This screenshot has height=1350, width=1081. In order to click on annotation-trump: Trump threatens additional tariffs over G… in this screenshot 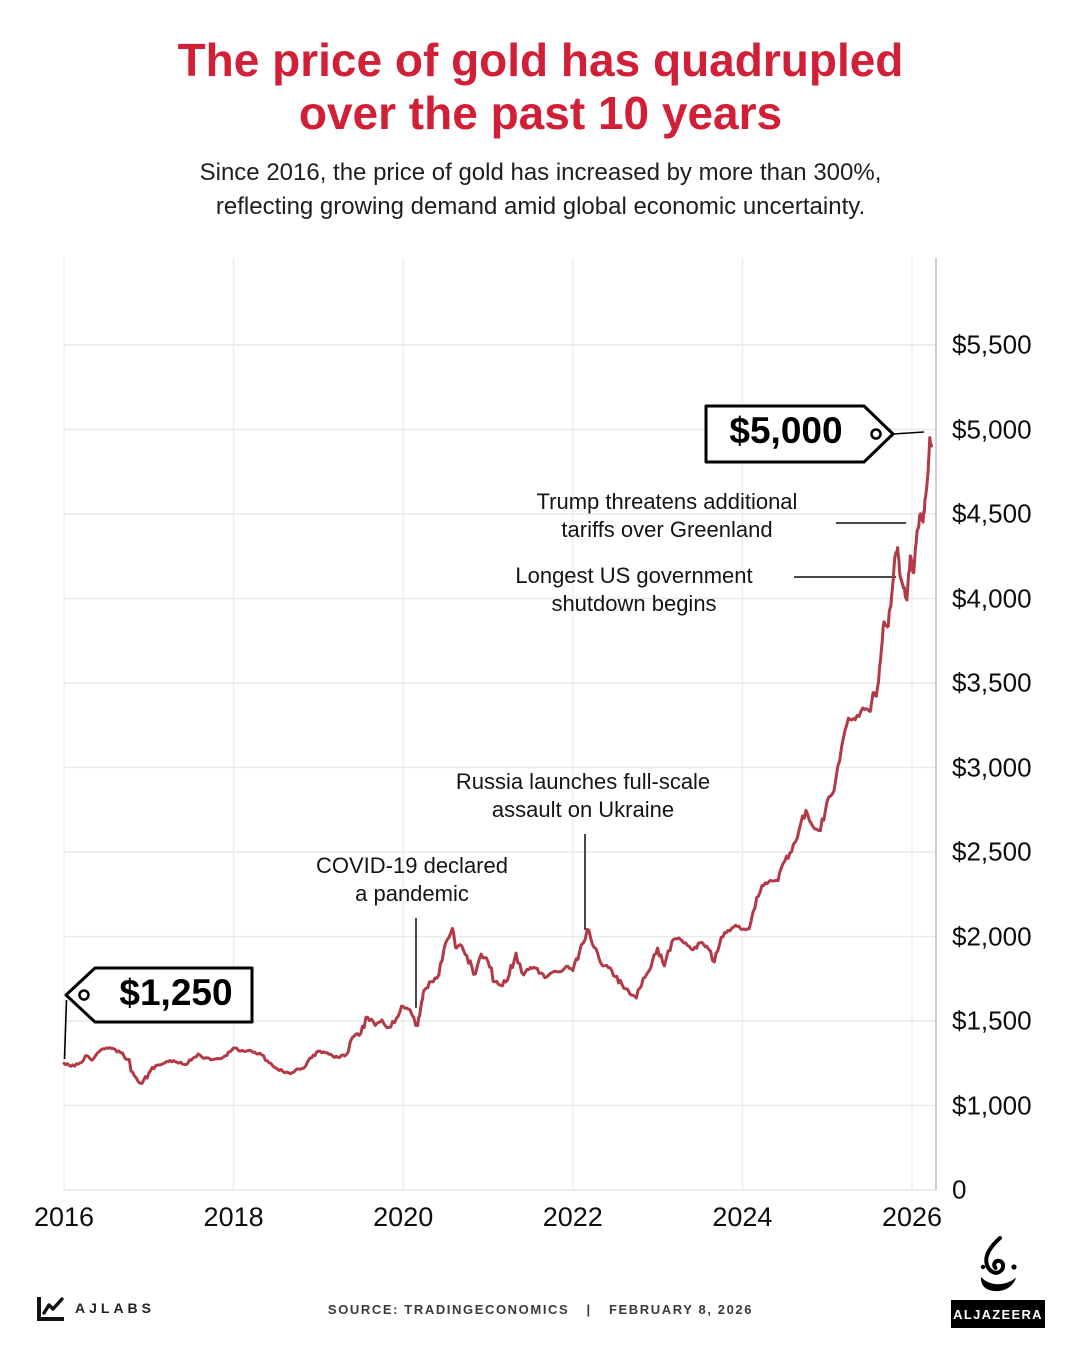, I will do `click(667, 515)`.